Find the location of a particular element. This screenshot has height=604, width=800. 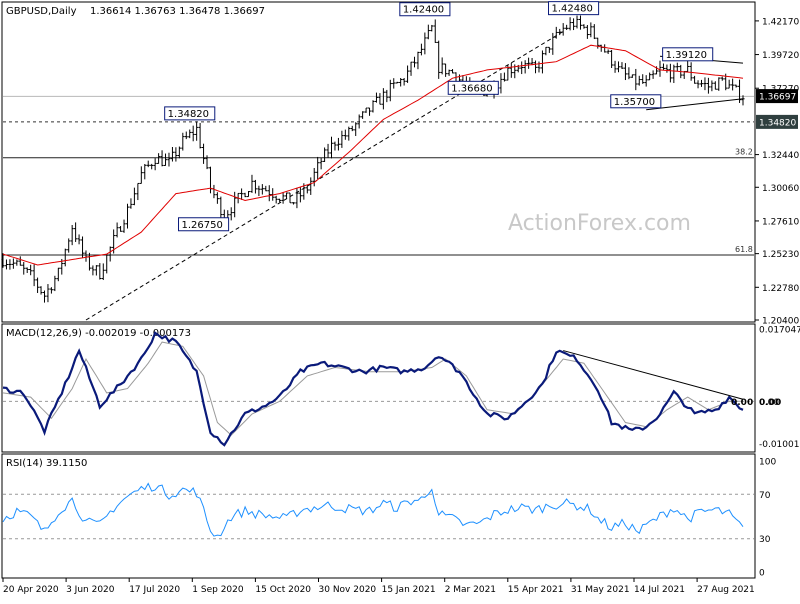

price-annotation: 1.34820 is located at coordinates (190, 113).